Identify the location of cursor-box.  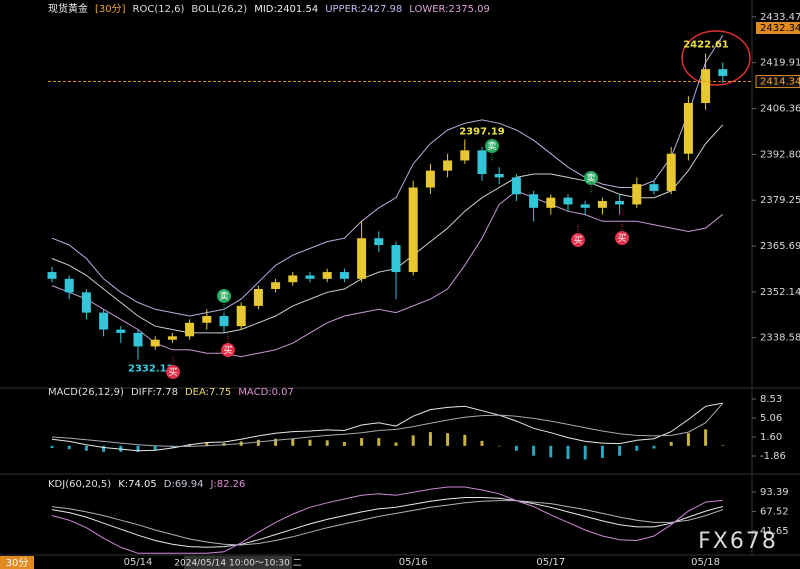
(238, 562).